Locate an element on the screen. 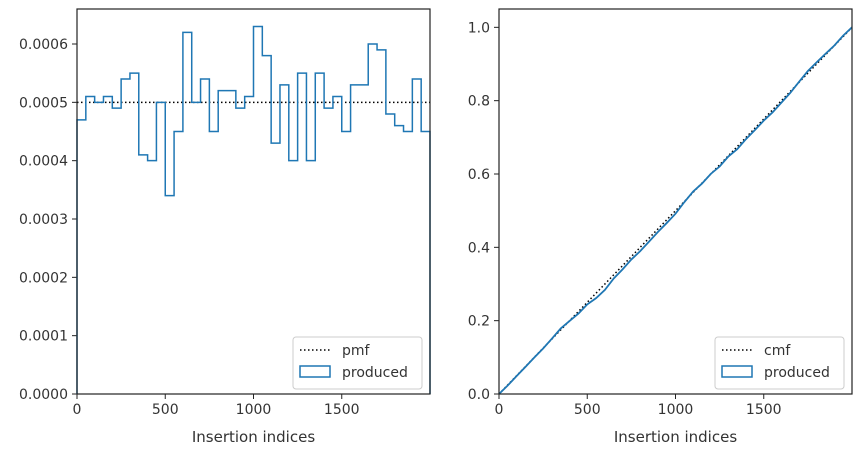  left-legend: pmf produced is located at coordinates (357, 363).